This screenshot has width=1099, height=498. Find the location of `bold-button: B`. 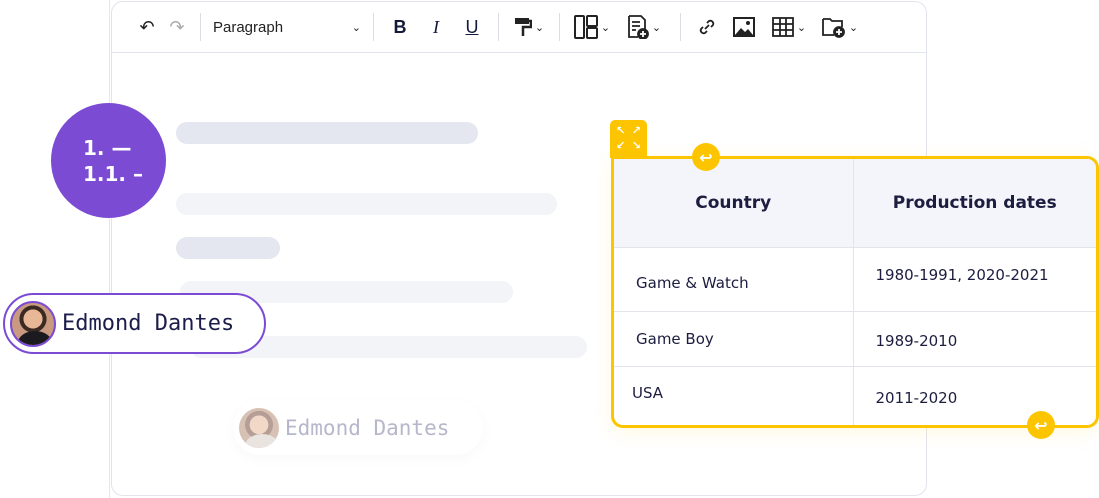

bold-button: B is located at coordinates (400, 26).